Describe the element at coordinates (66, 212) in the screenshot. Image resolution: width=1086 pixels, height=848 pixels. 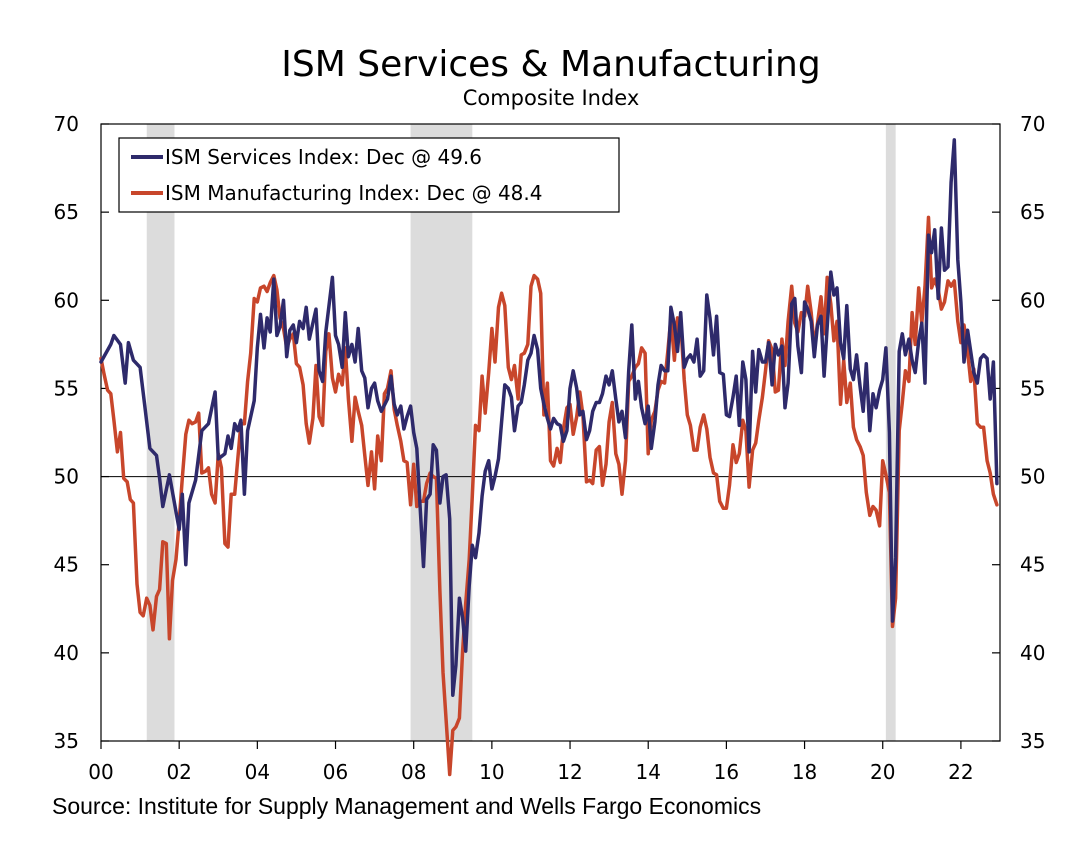
I see `y-tick-label-left-65: 65` at that location.